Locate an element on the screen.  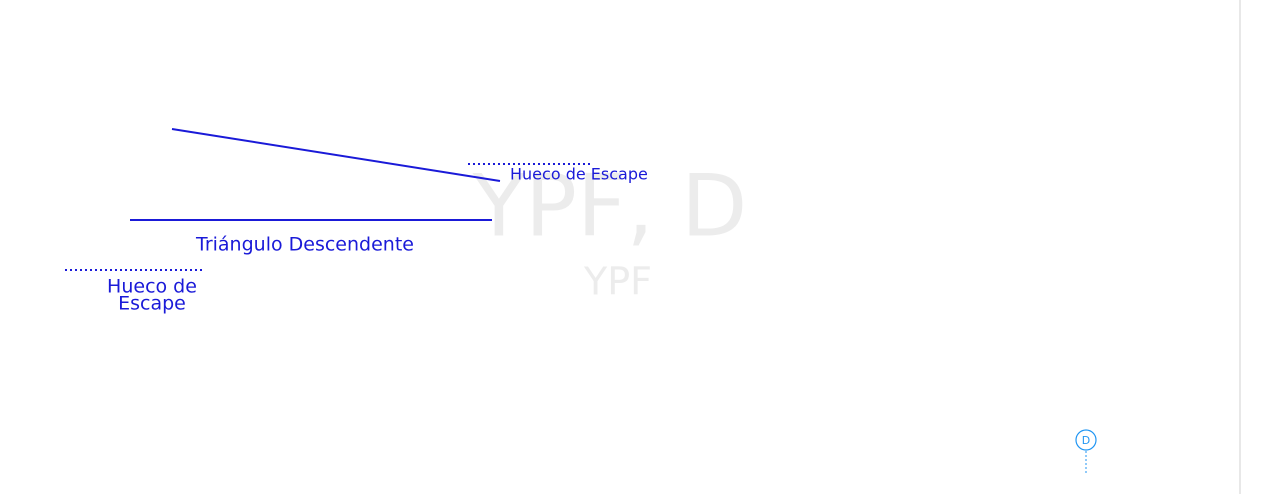
annotation: Triángulo Descendente is located at coordinates (304, 245).